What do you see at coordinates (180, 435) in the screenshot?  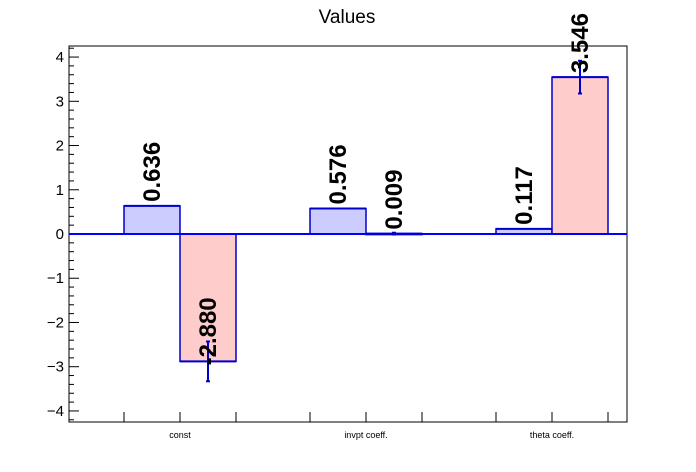 I see `x-category-label: const` at bounding box center [180, 435].